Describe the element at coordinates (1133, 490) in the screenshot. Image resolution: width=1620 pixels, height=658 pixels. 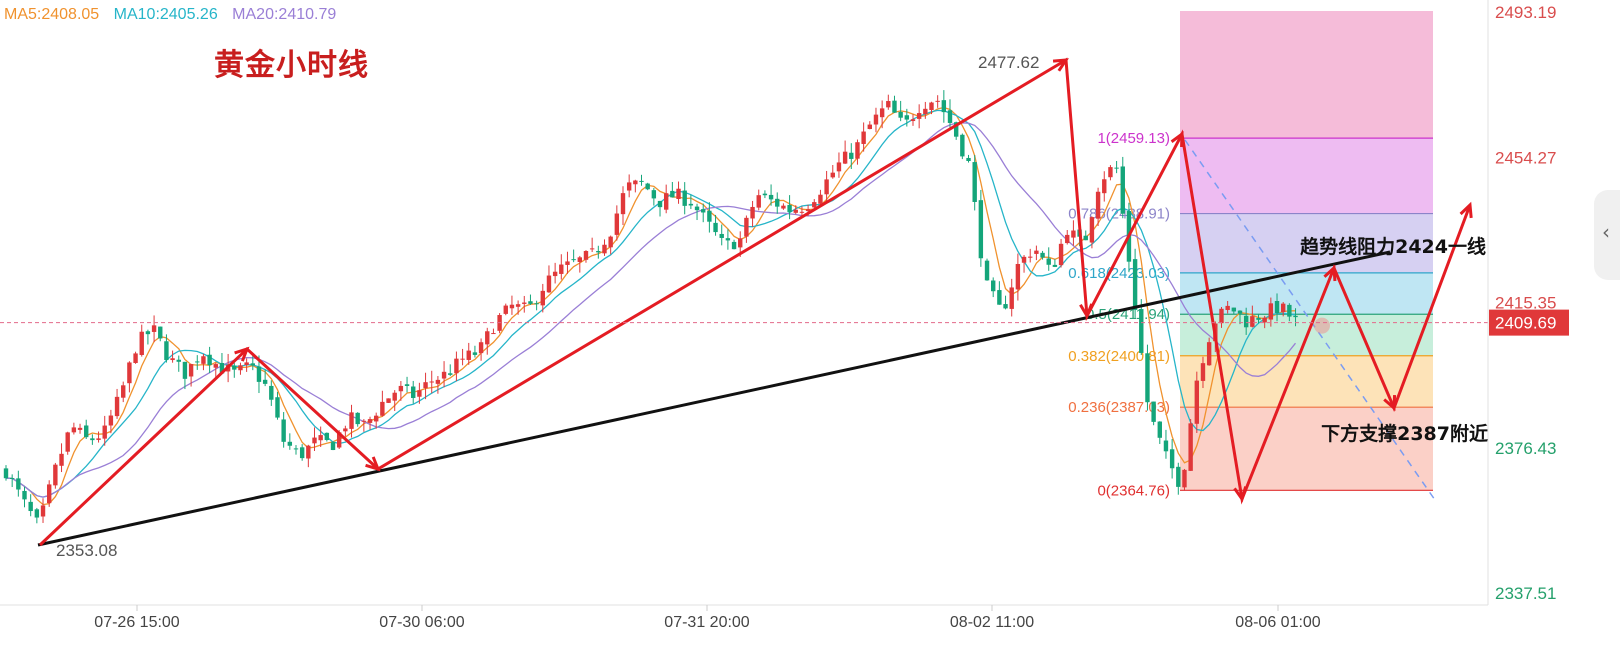
I see `fib-level-label-6: 0(2364.76)` at that location.